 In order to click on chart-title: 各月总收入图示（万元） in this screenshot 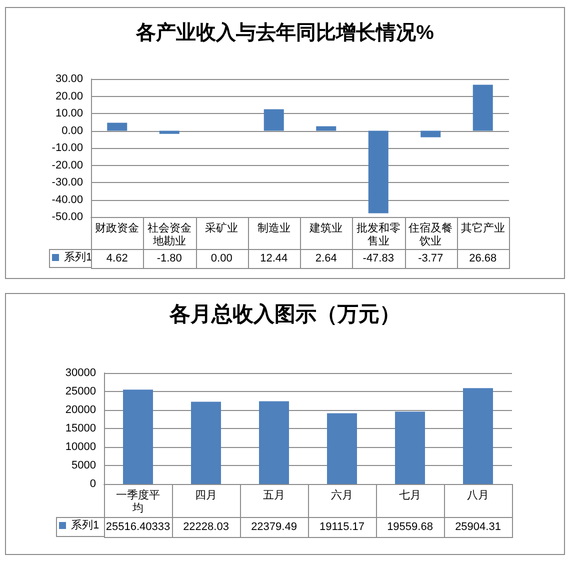, I will do `click(284, 314)`.